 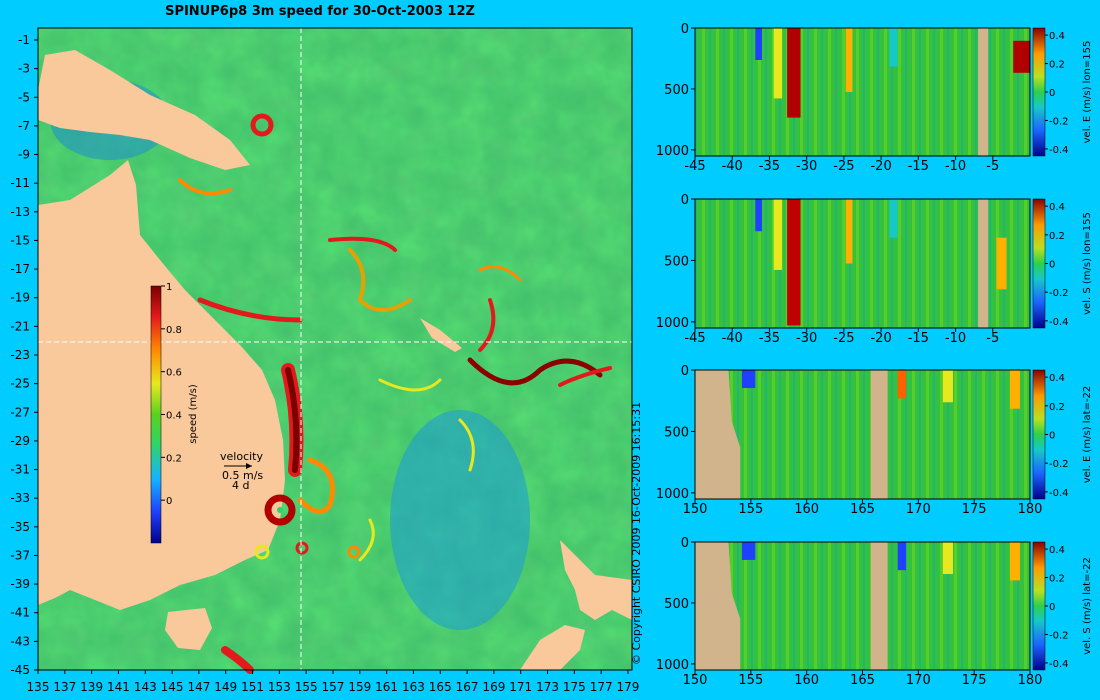 I want to click on speed-colorbar-tick-label: 1, so click(x=169, y=287).